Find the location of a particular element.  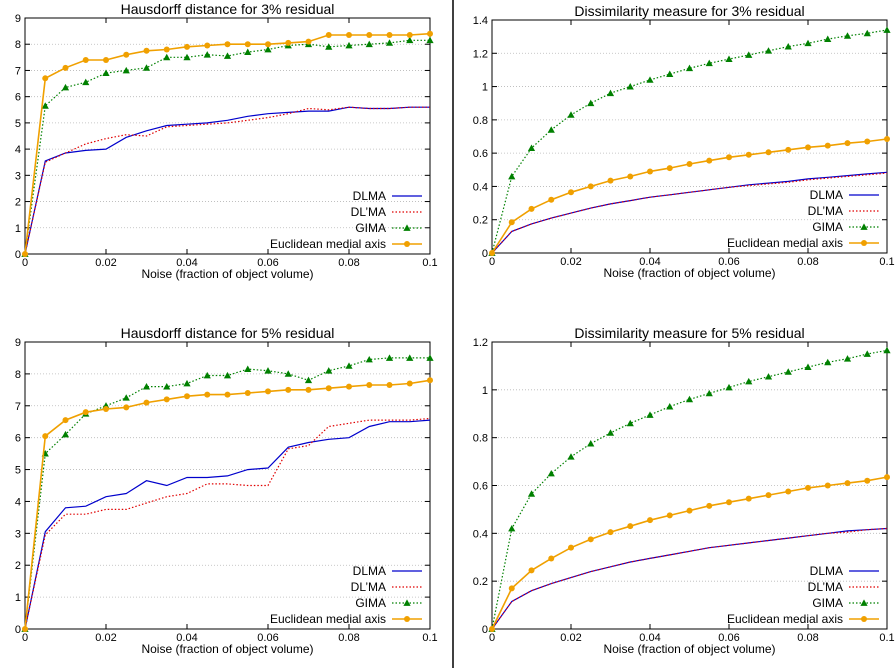

y-tick-label: 1 is located at coordinates (485, 88).